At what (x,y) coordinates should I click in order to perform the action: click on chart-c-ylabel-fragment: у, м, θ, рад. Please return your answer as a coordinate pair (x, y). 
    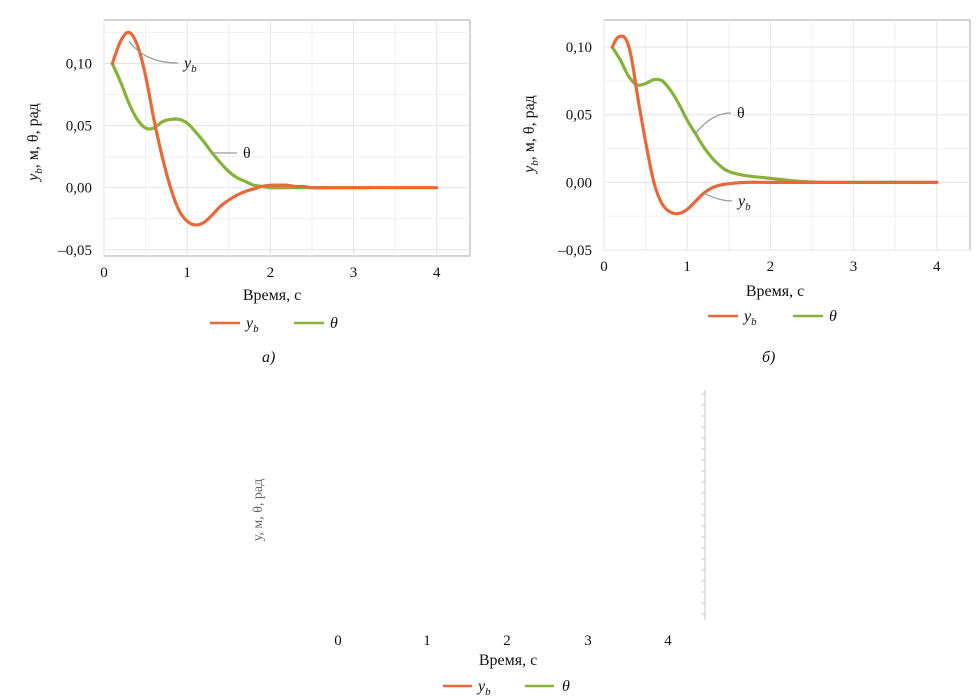
    Looking at the image, I should click on (258, 510).